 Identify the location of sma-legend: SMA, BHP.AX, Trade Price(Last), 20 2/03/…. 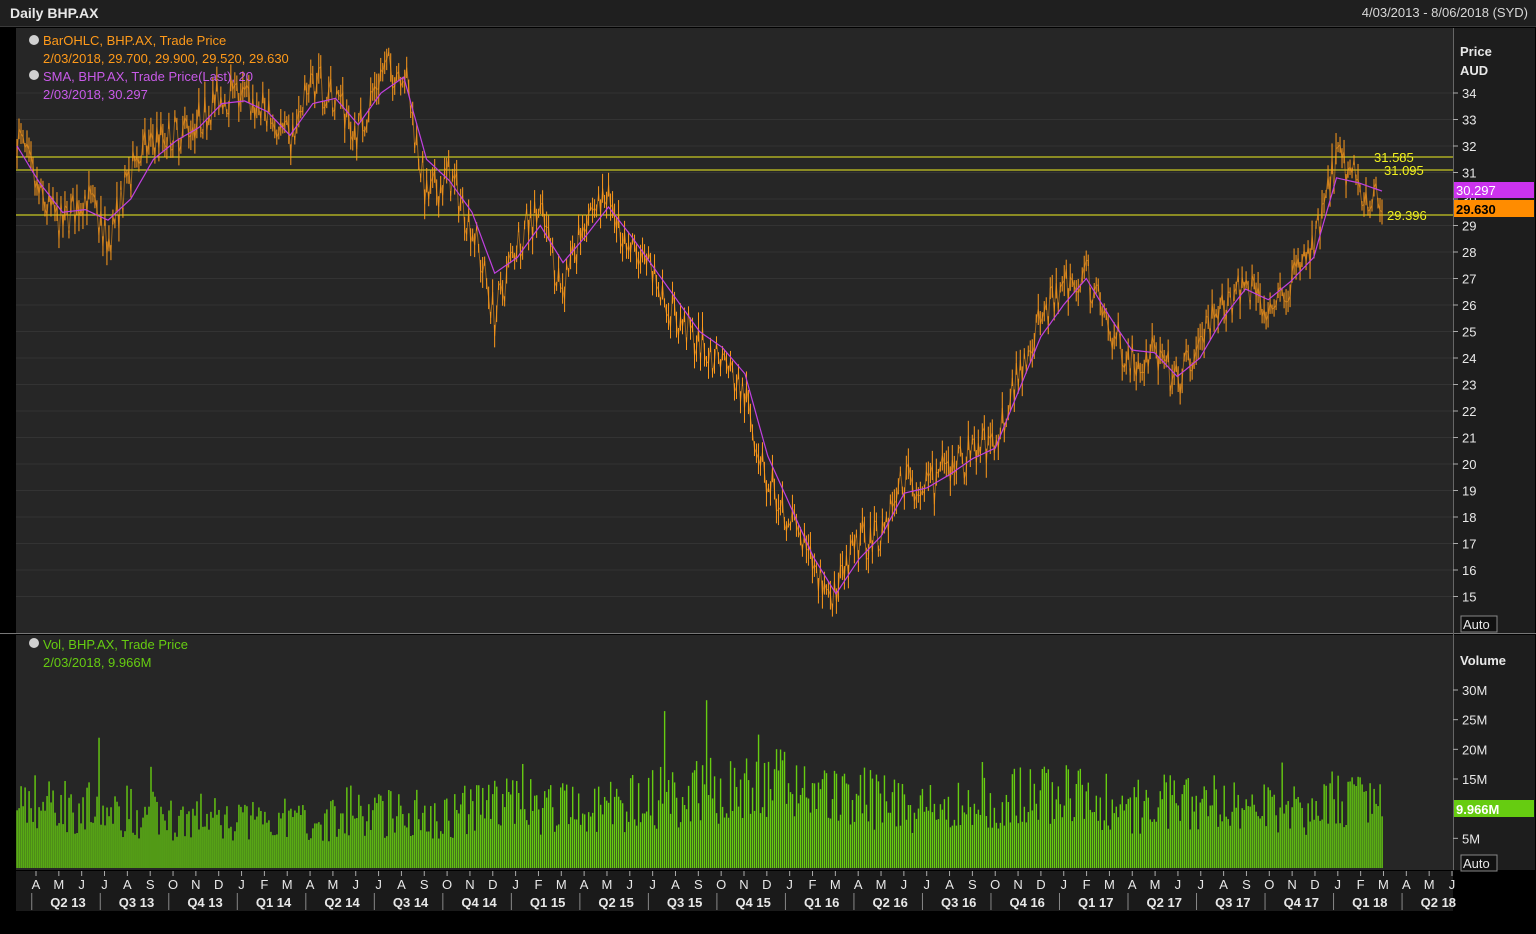
(141, 85).